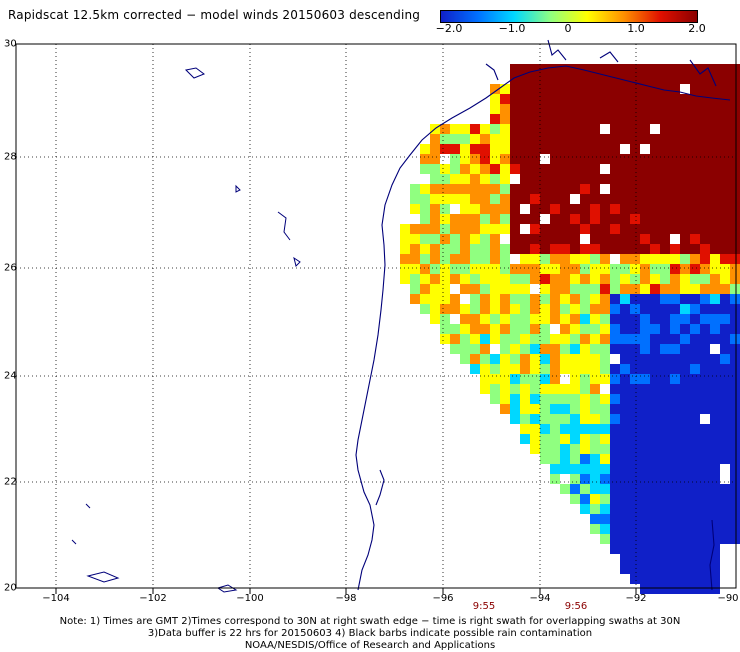  Describe the element at coordinates (512, 28) in the screenshot. I see `colorbar-tick: −1.0` at that location.